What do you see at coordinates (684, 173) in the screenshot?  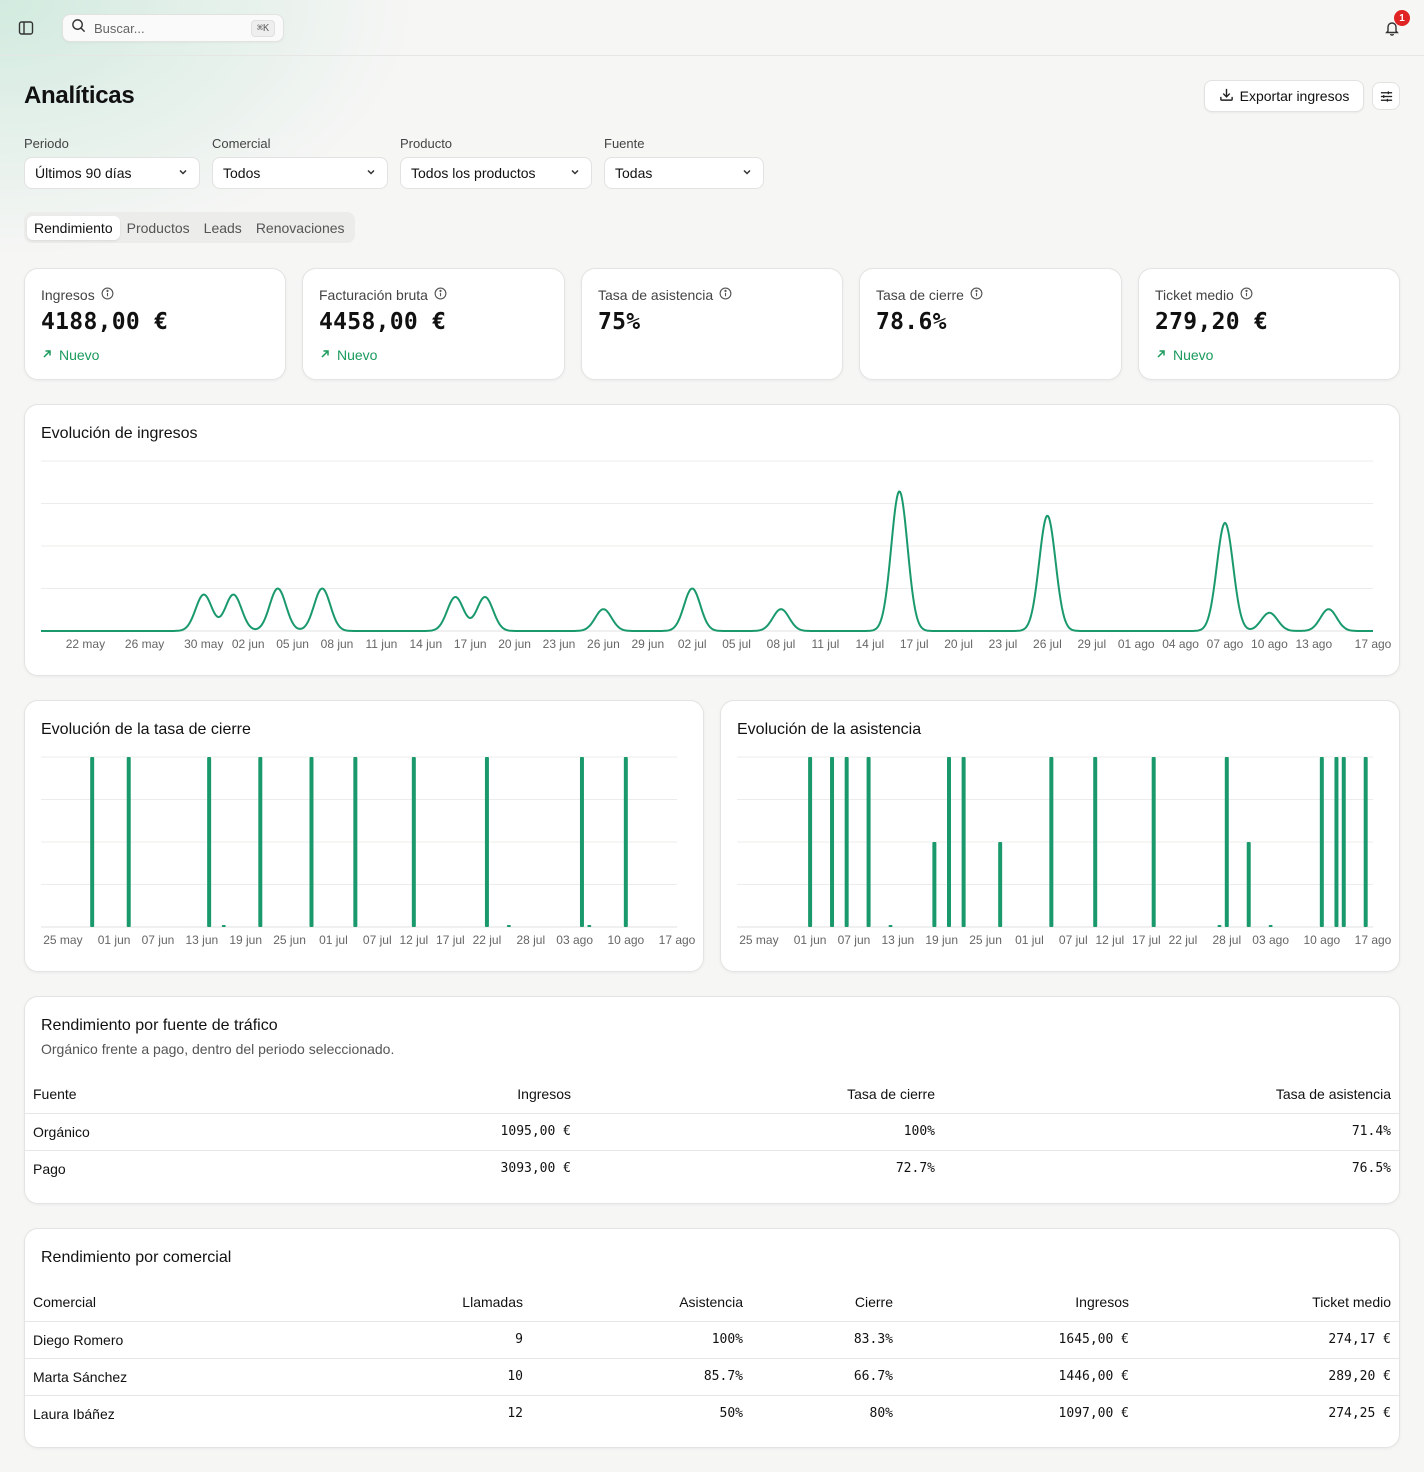 I see `fuente-select: Todas` at bounding box center [684, 173].